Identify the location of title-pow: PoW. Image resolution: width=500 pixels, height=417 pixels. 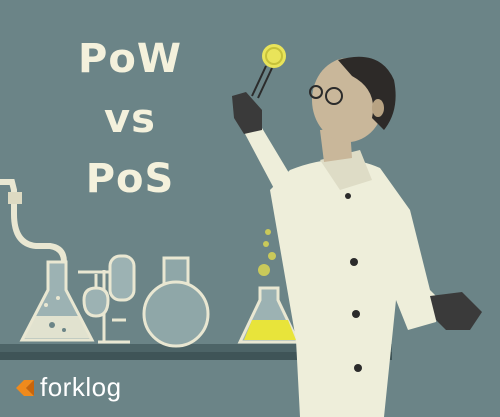
(130, 59).